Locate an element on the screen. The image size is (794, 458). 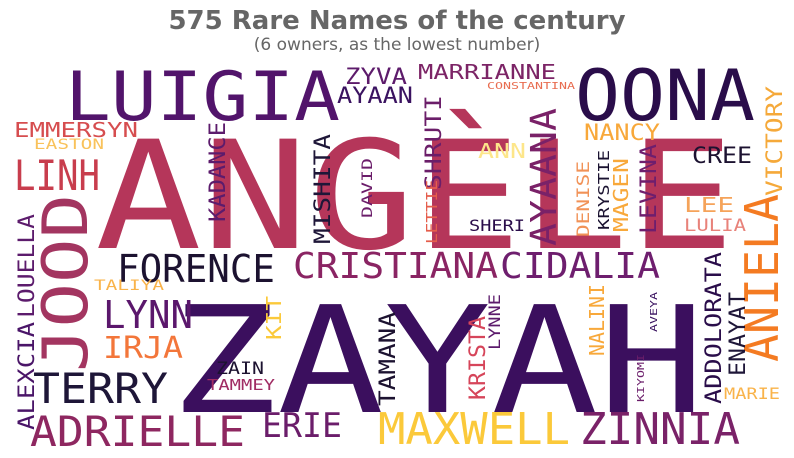
word-ayaan: AYAAN is located at coordinates (375, 96).